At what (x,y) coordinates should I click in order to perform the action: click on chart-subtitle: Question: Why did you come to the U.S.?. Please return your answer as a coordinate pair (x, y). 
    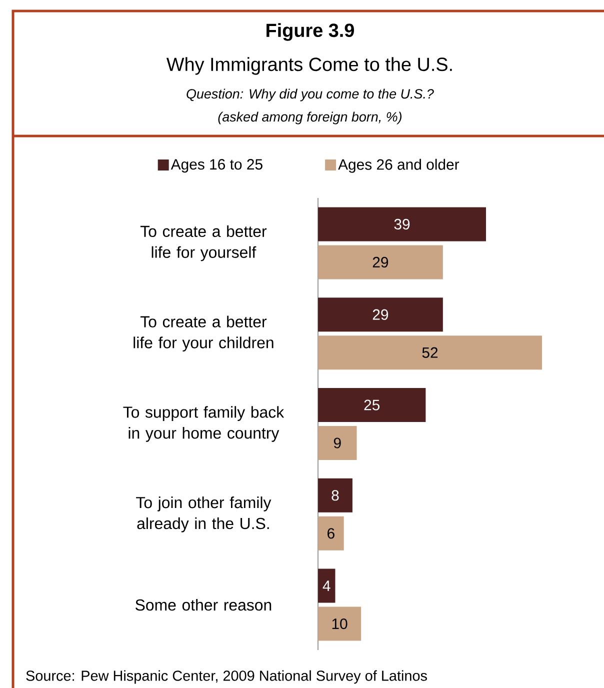
    Looking at the image, I should click on (310, 95).